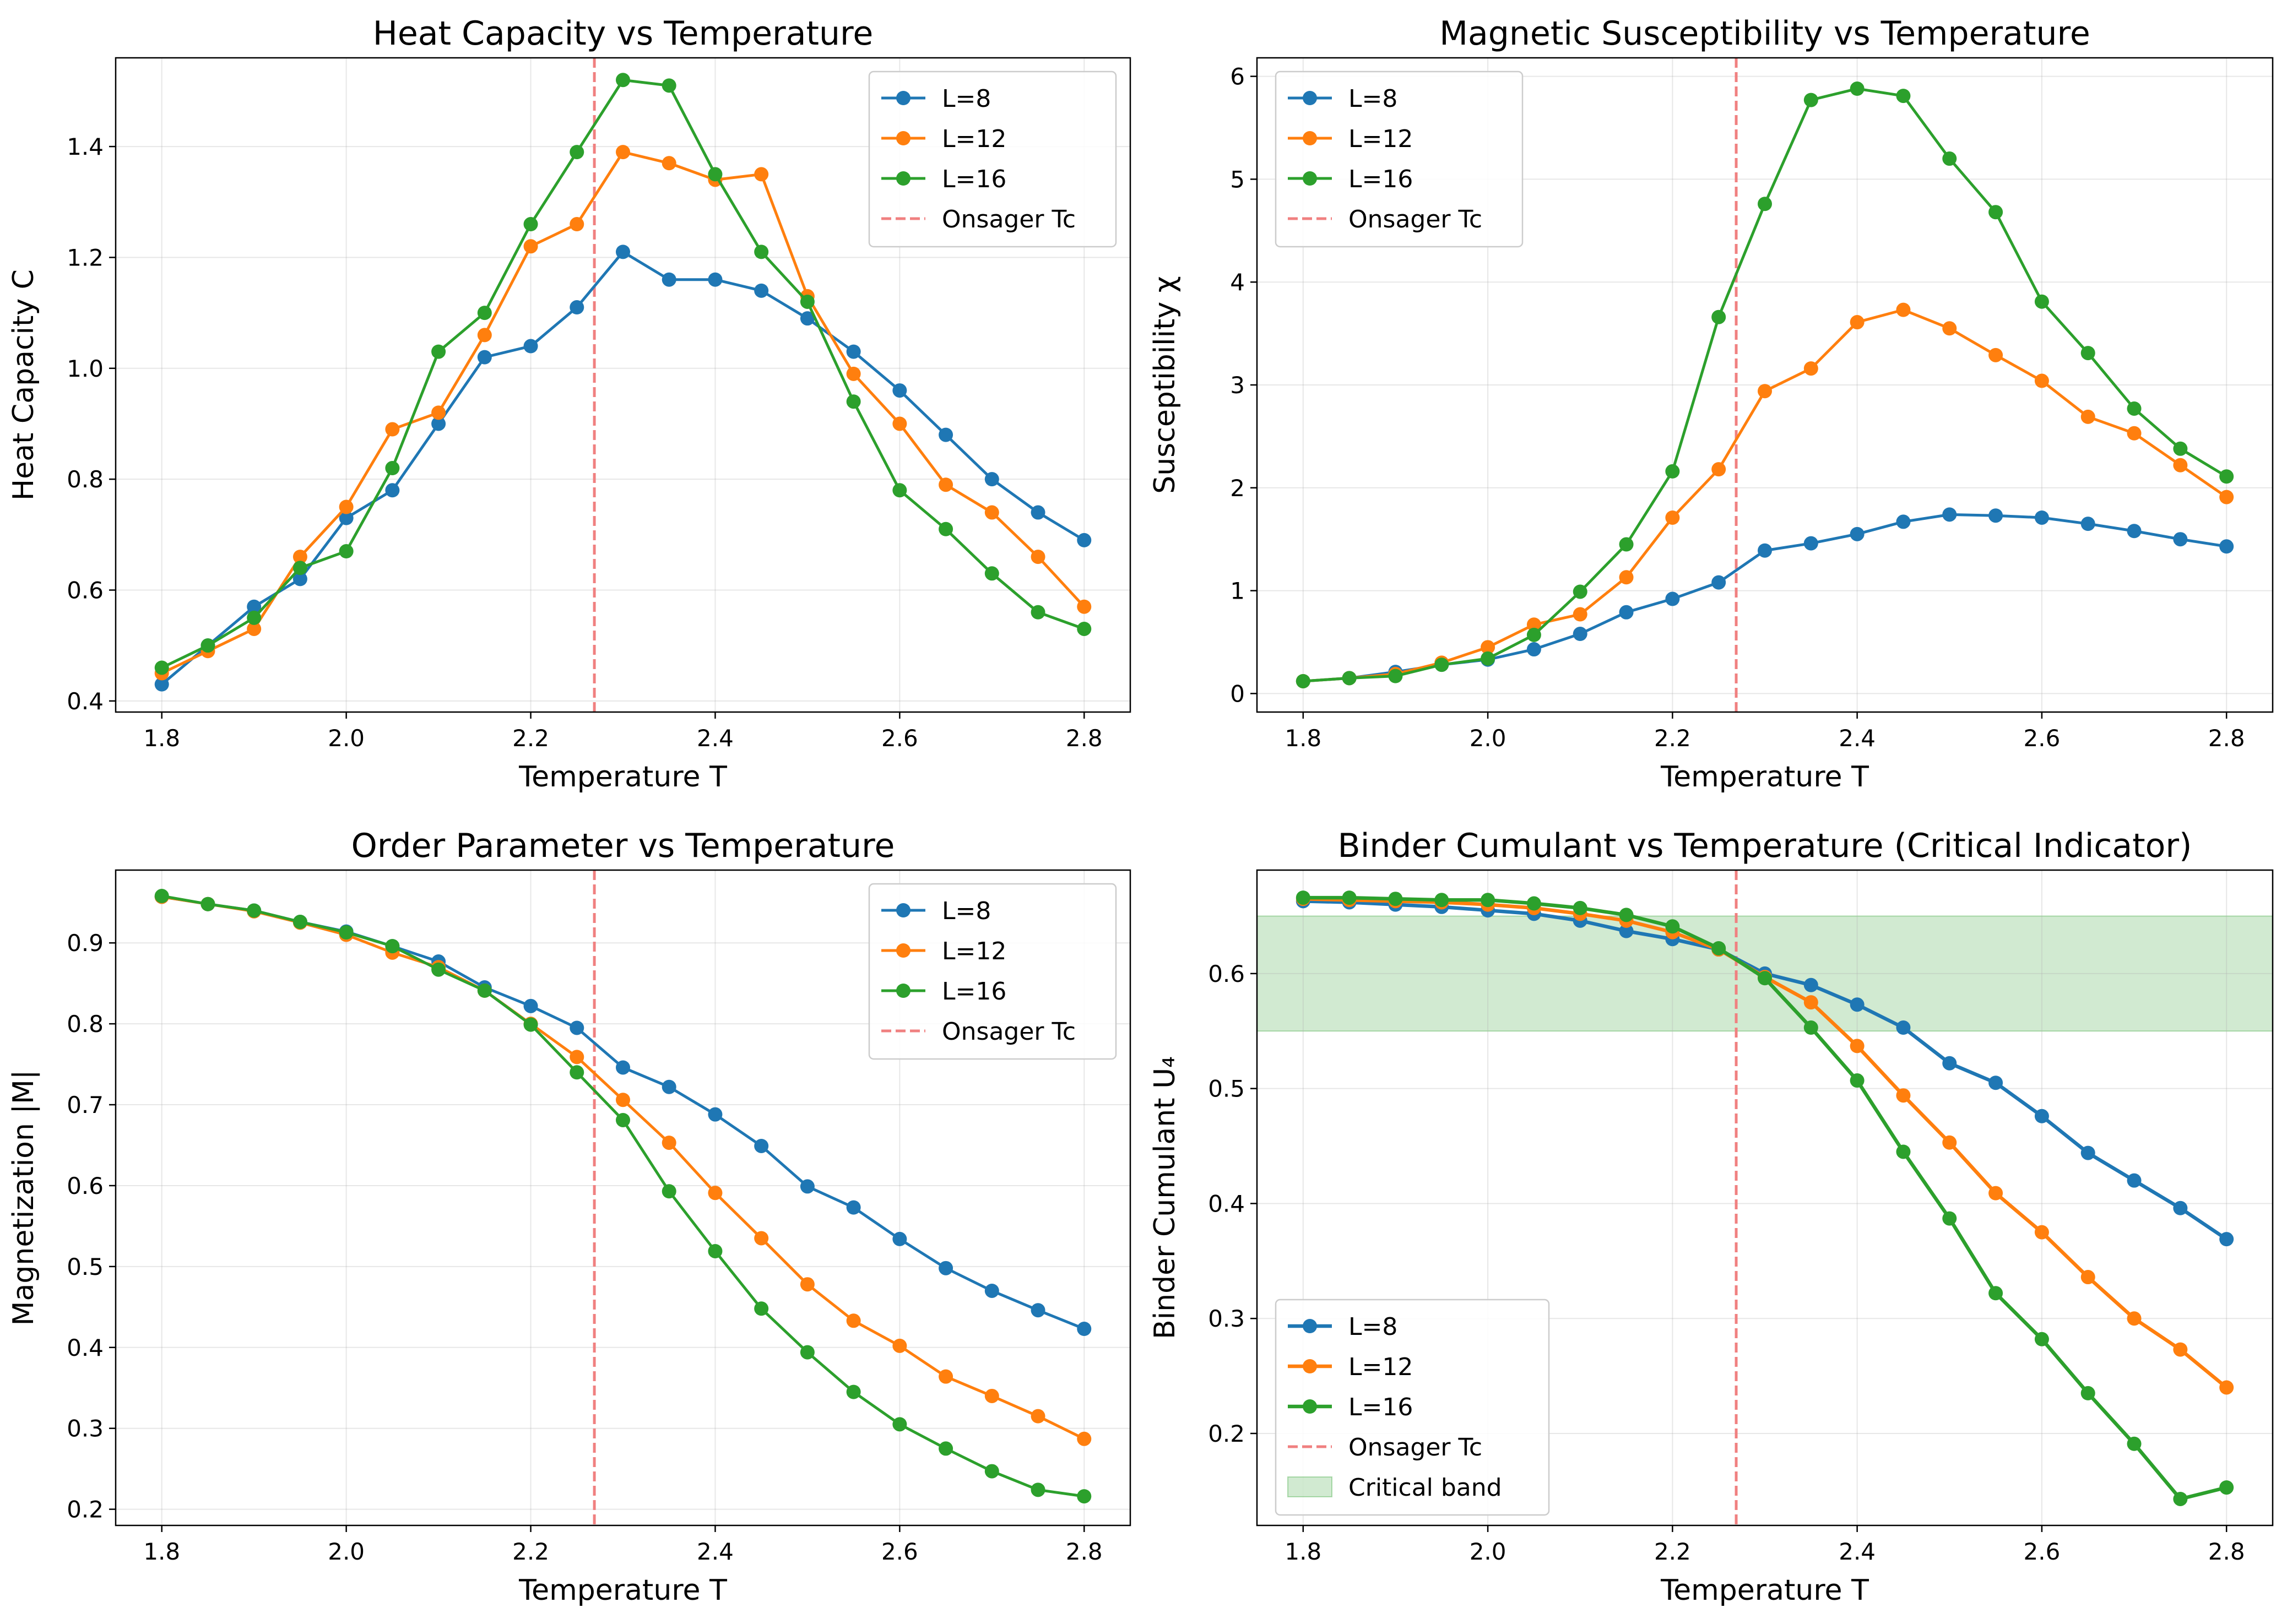  Describe the element at coordinates (624, 33) in the screenshot. I see `chart-title: Heat Capacity vs Temperature` at that location.